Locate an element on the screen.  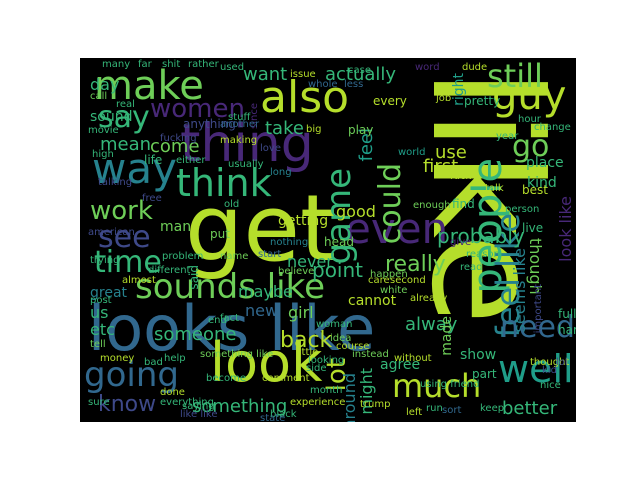
word-never: never is located at coordinates (310, 261).